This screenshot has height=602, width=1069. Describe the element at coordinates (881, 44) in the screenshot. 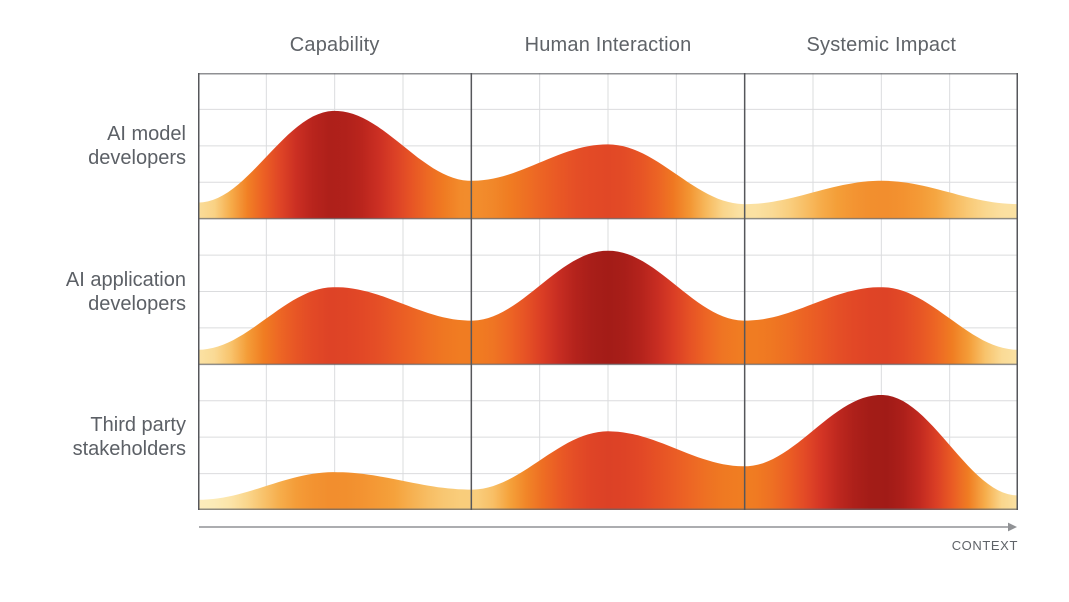

I see `column-header-systemic-impact: Systemic Impact` at that location.